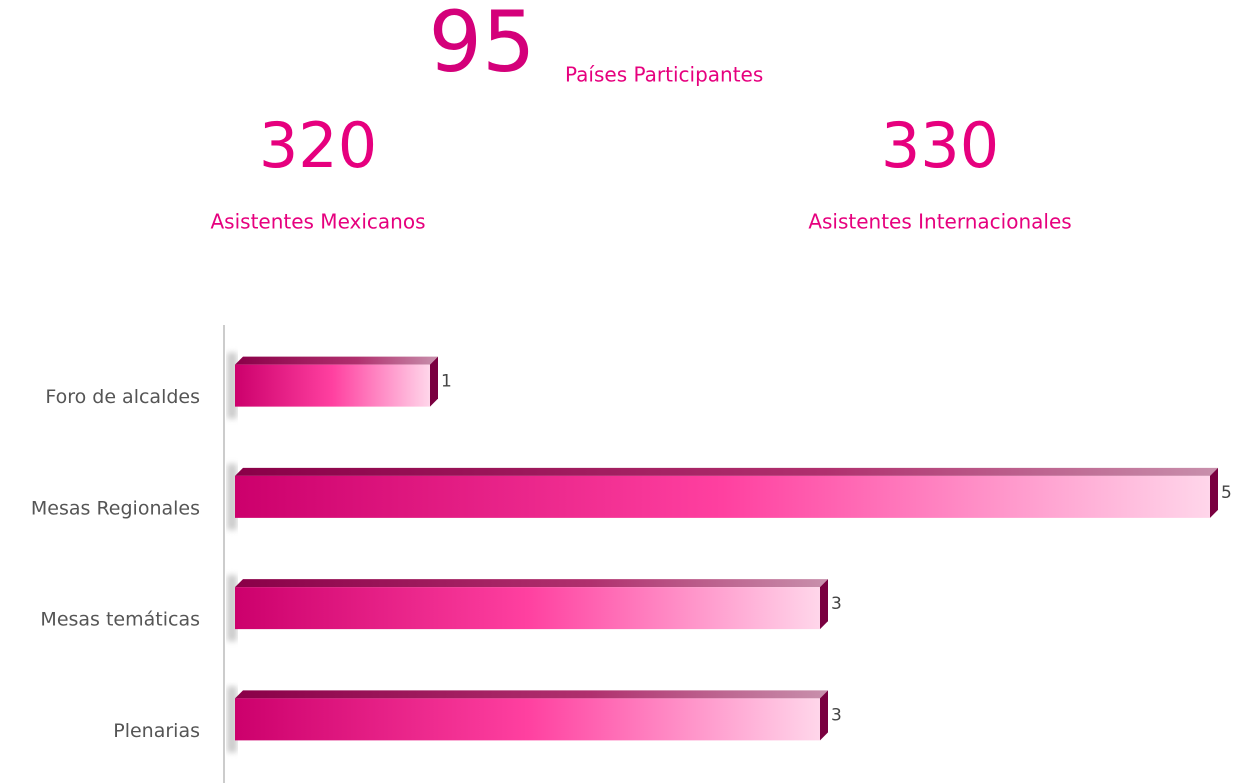 The height and width of the screenshot is (783, 1247). I want to click on category-label: Mesas temáticas, so click(120, 620).